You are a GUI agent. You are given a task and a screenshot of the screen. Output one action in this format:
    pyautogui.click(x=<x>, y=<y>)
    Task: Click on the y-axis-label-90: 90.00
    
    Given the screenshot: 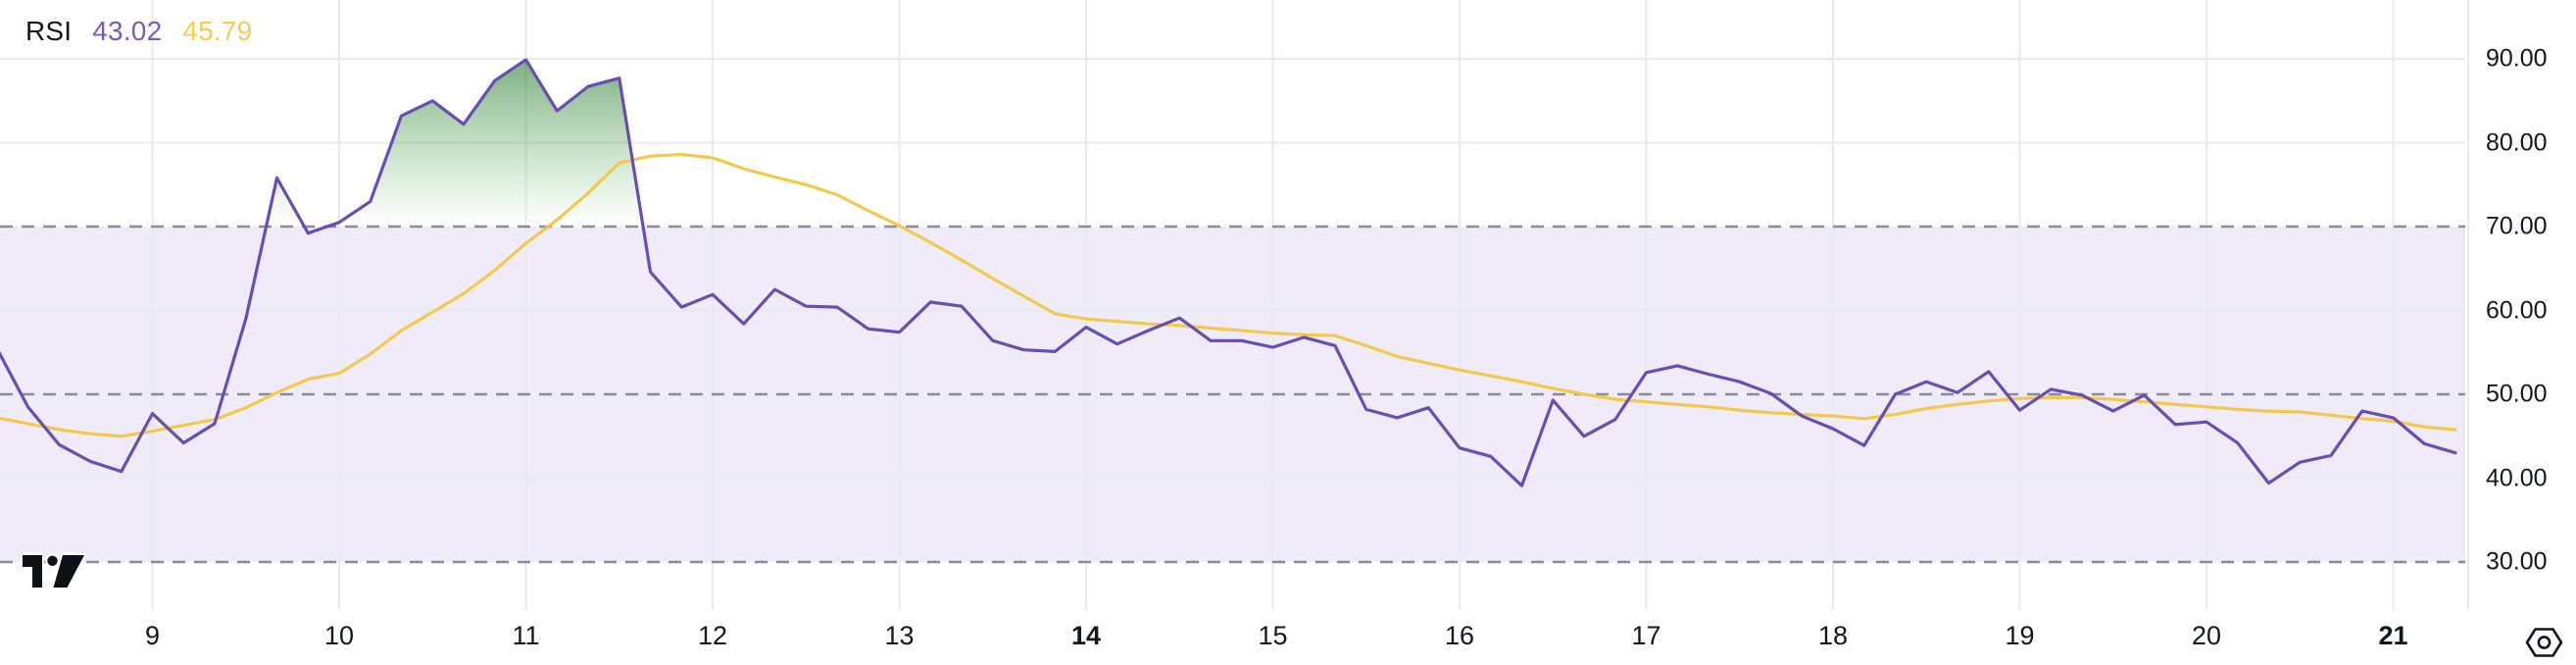 What is the action you would take?
    pyautogui.click(x=2517, y=58)
    